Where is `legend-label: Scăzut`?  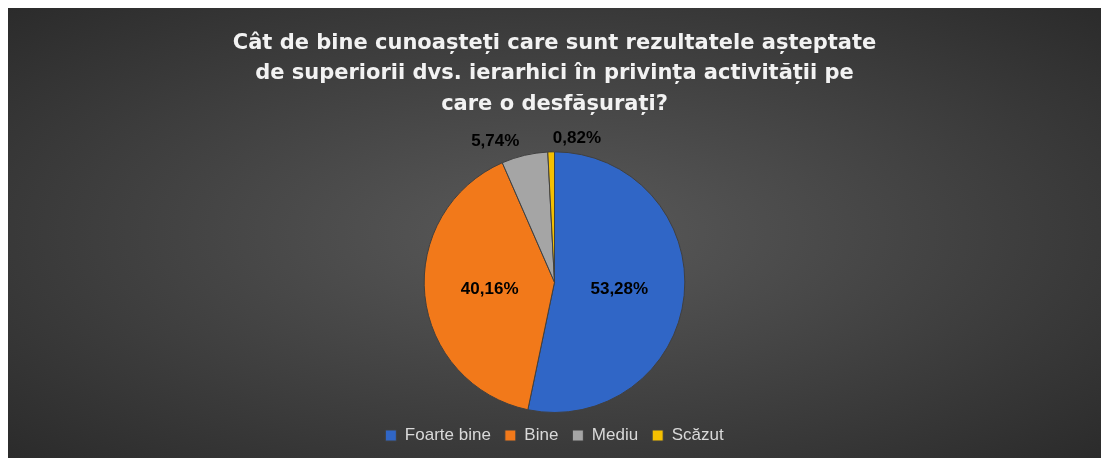
legend-label: Scăzut is located at coordinates (697, 435).